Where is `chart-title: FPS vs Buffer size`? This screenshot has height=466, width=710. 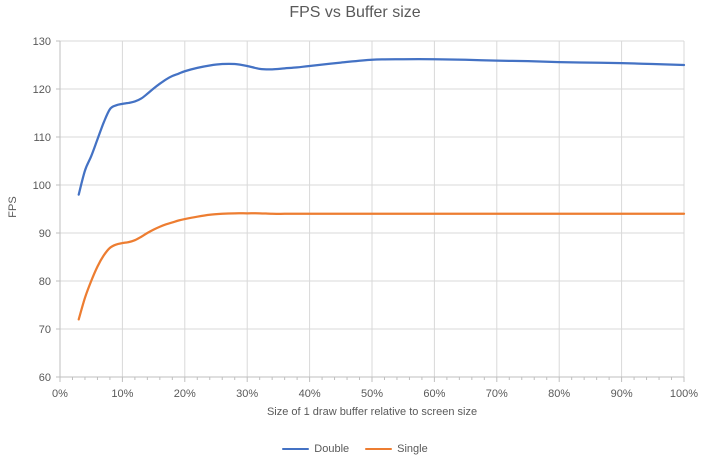 chart-title: FPS vs Buffer size is located at coordinates (355, 12).